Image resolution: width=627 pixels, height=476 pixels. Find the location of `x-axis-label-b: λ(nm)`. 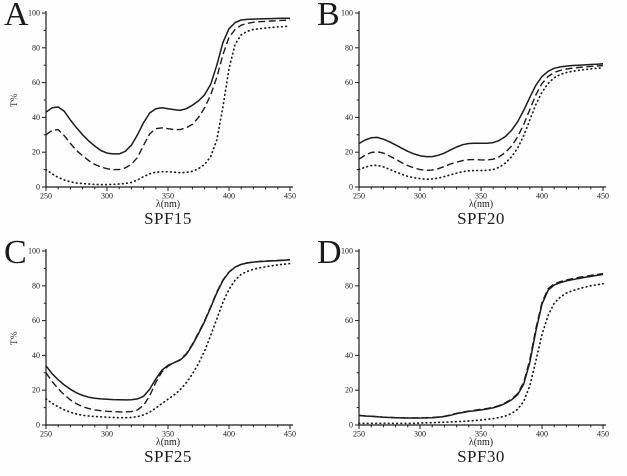

x-axis-label-b: λ(nm) is located at coordinates (481, 204).